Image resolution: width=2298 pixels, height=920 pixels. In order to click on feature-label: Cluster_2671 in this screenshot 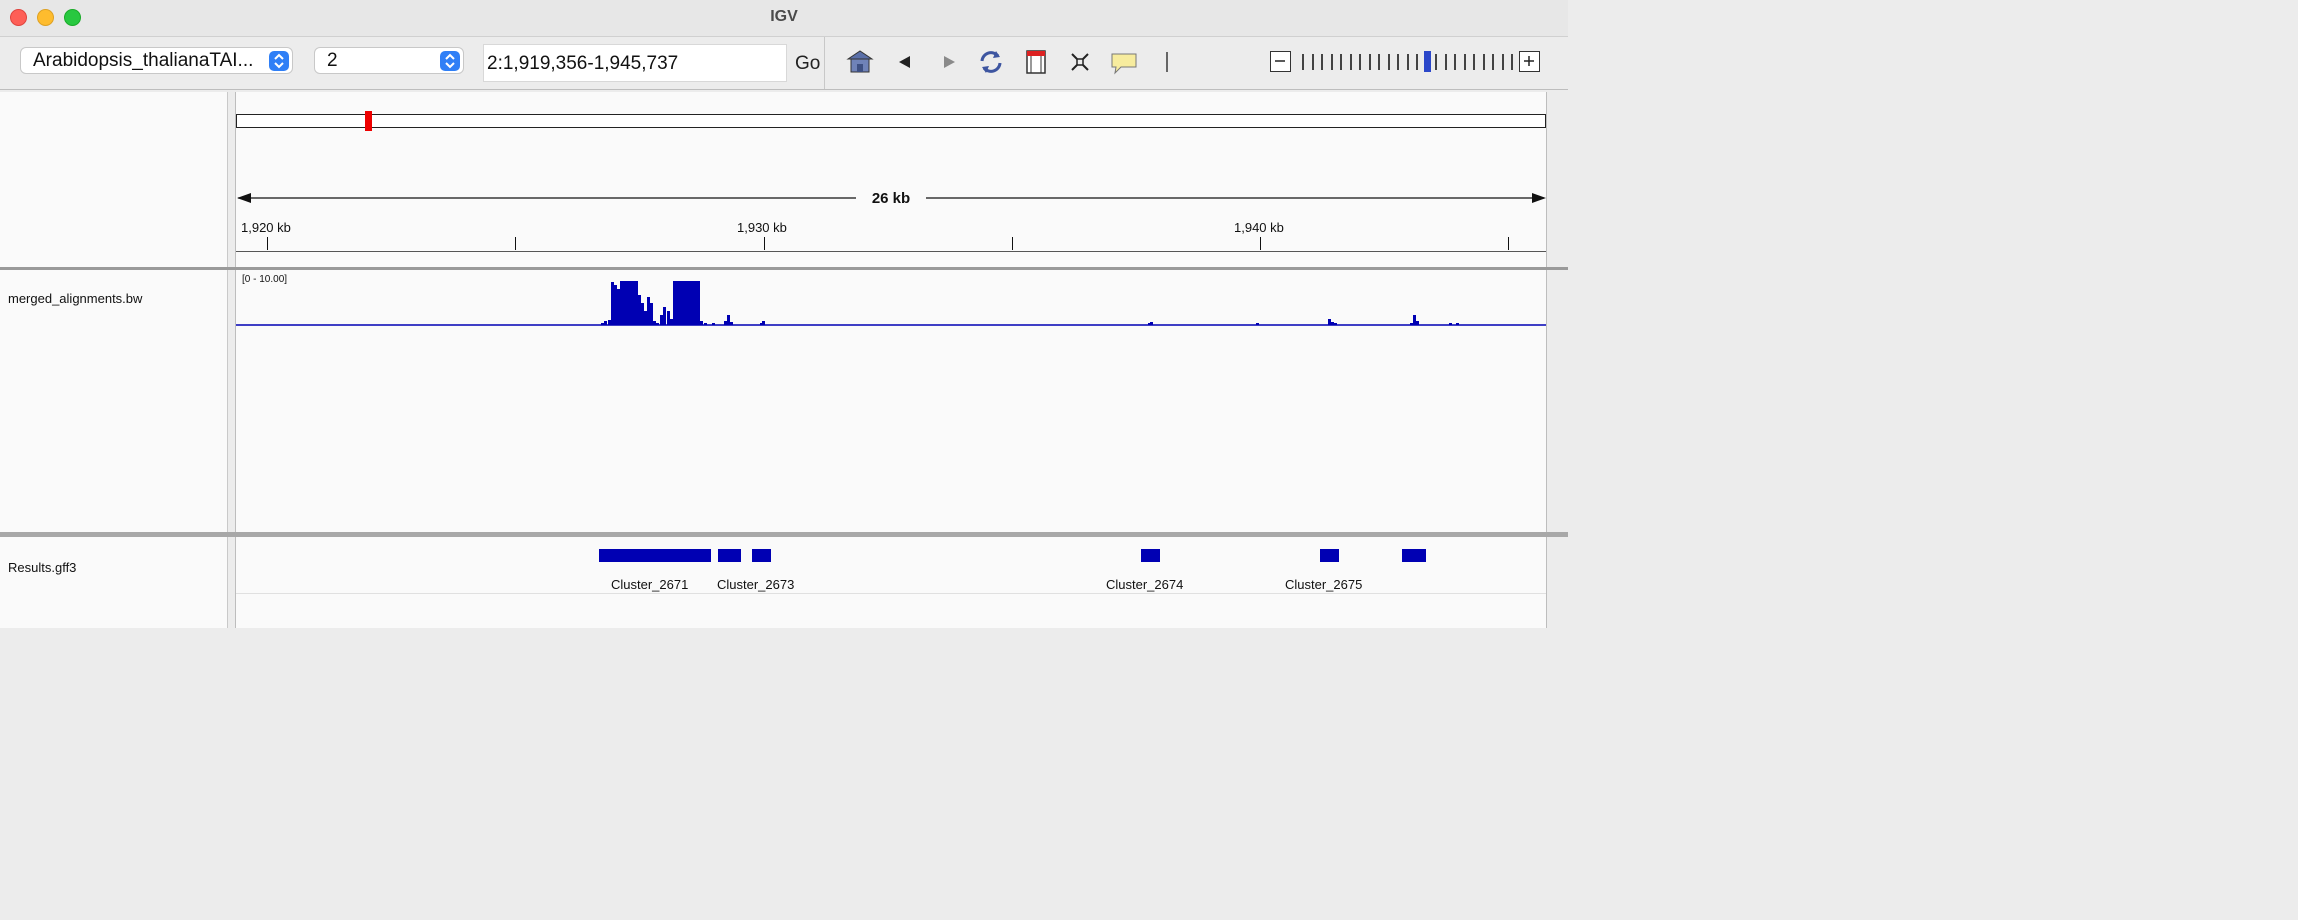, I will do `click(650, 584)`.